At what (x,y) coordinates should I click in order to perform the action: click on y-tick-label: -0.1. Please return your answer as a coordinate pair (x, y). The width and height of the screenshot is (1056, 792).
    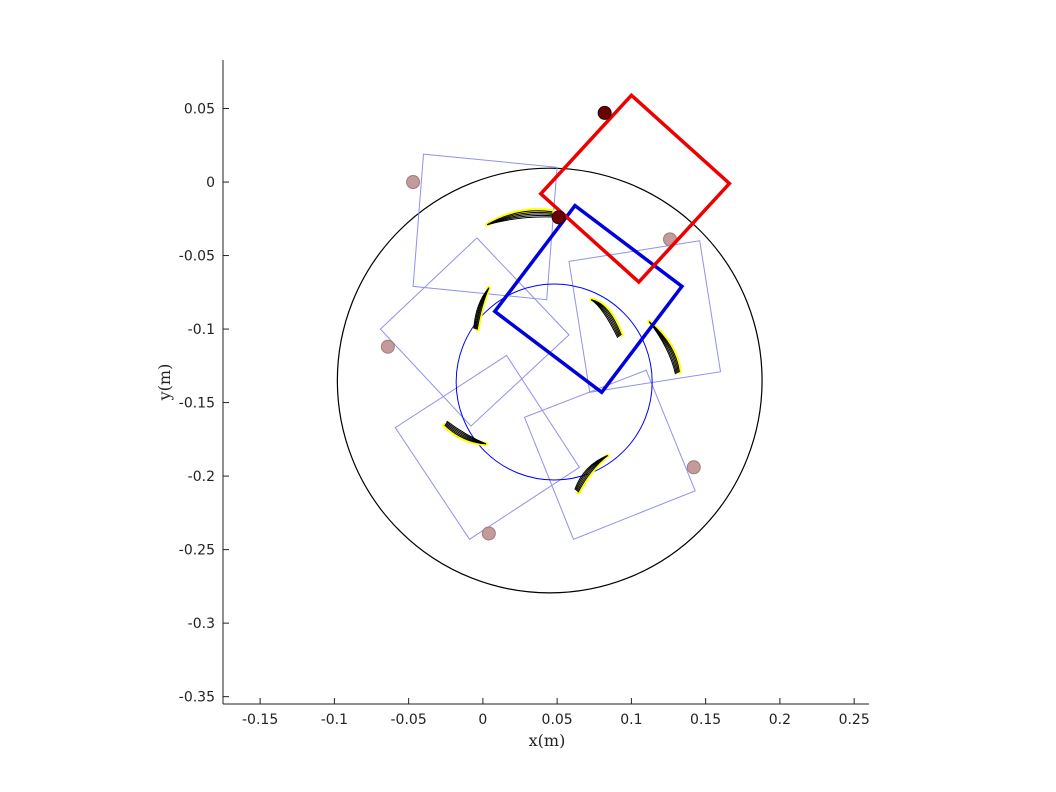
    Looking at the image, I should click on (201, 330).